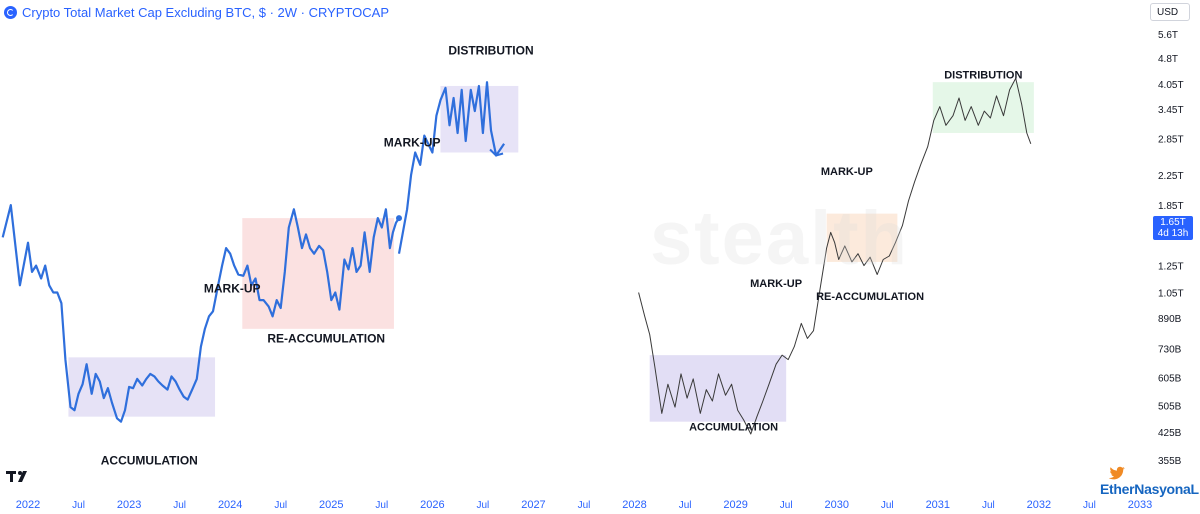 The width and height of the screenshot is (1200, 514). Describe the element at coordinates (1170, 461) in the screenshot. I see `y-tick-label: 355B` at that location.